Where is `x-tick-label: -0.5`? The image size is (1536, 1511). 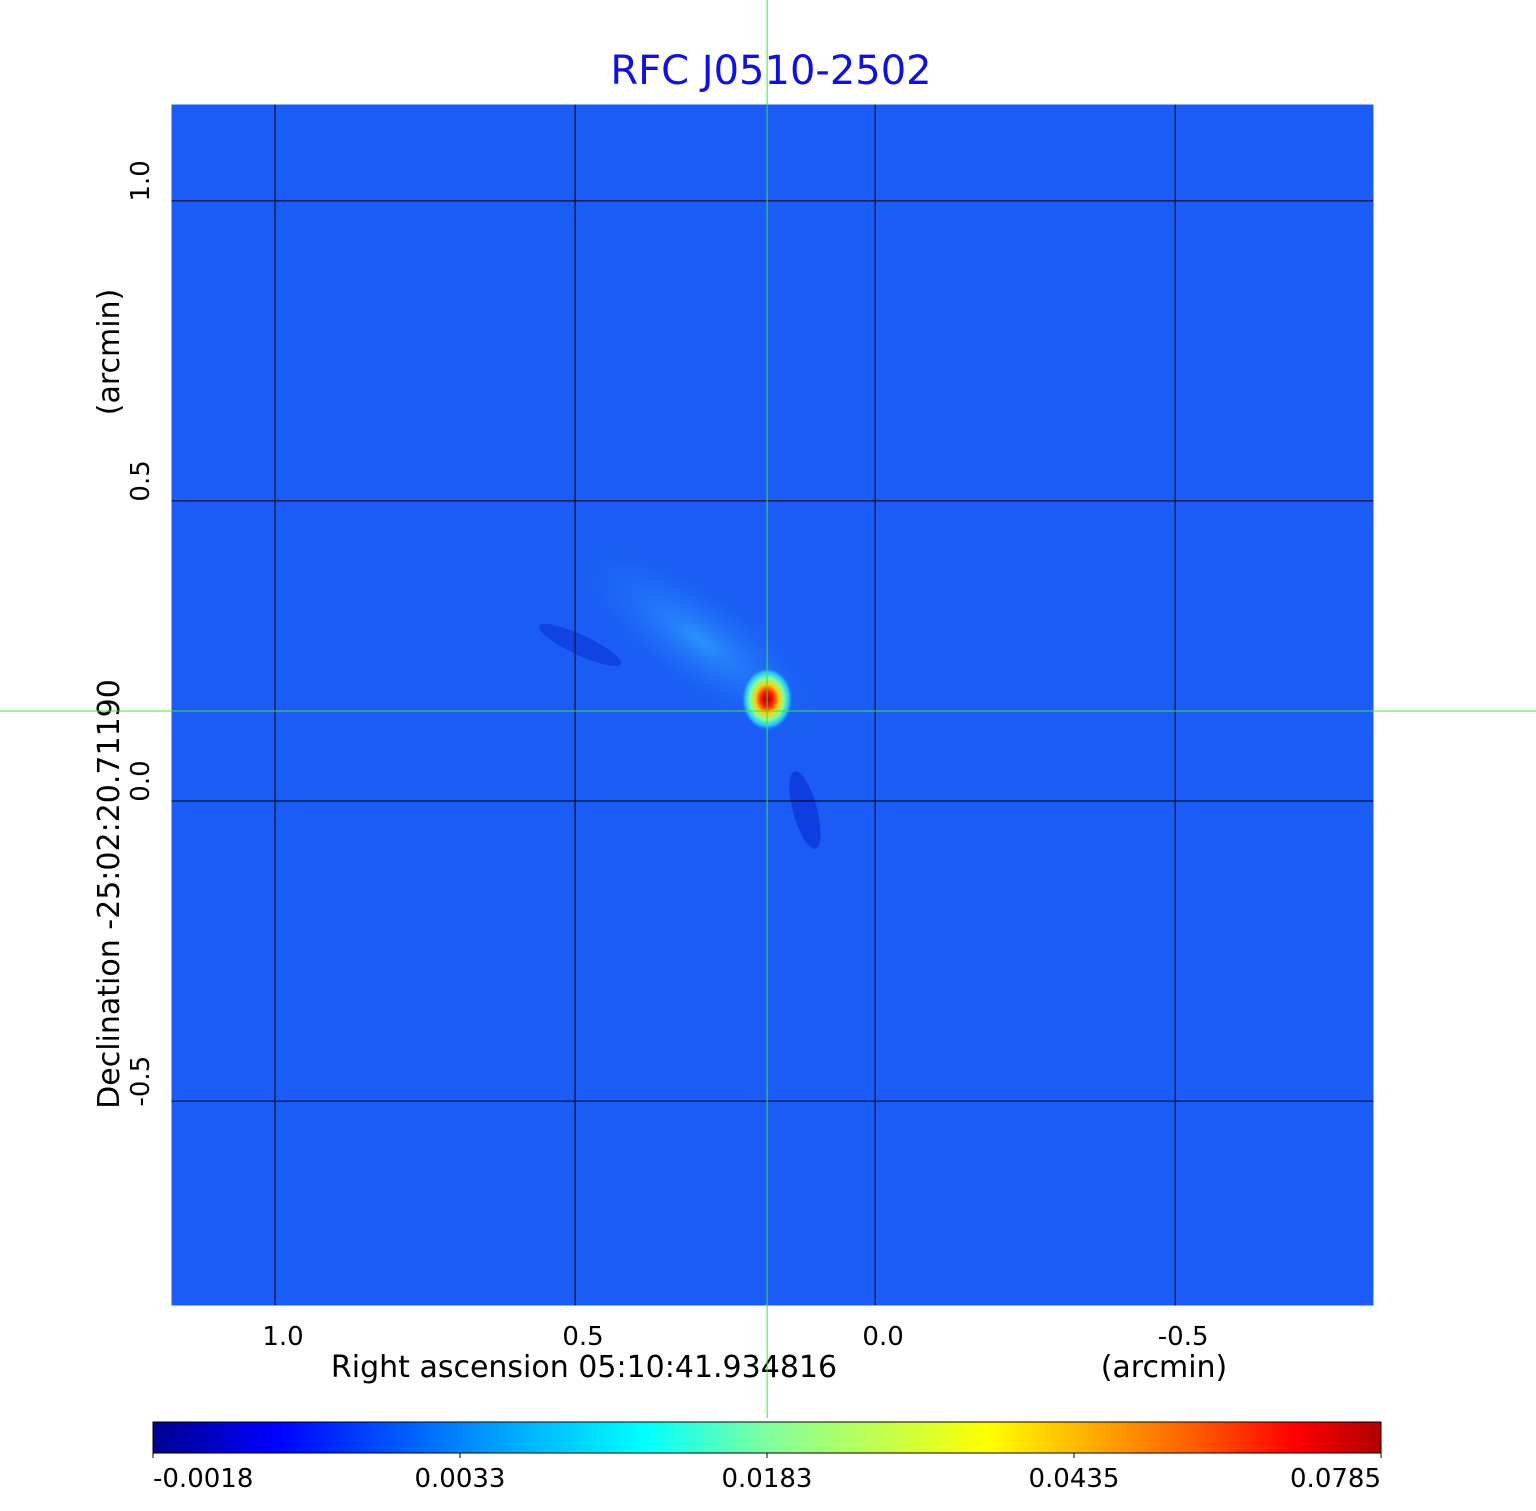 x-tick-label: -0.5 is located at coordinates (1183, 1337).